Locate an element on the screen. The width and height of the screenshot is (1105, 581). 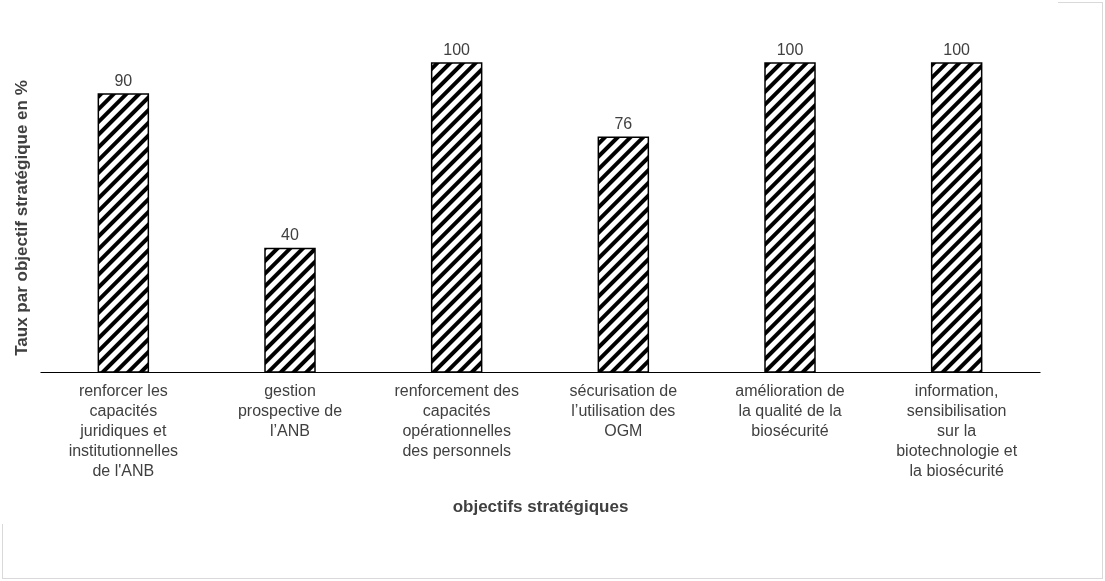
data-label: 40 is located at coordinates (290, 235).